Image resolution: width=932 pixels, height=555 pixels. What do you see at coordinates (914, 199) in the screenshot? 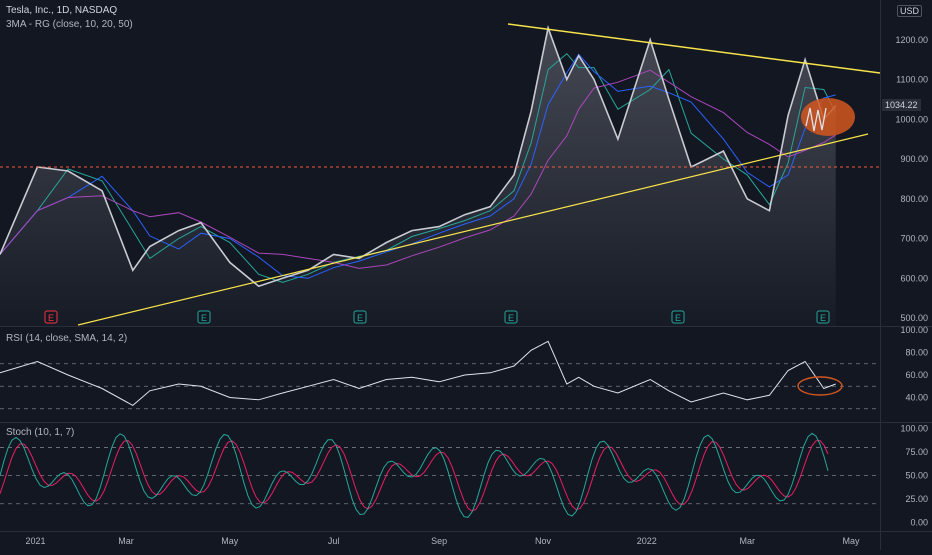
I see `price-tick-label: 800.00` at bounding box center [914, 199].